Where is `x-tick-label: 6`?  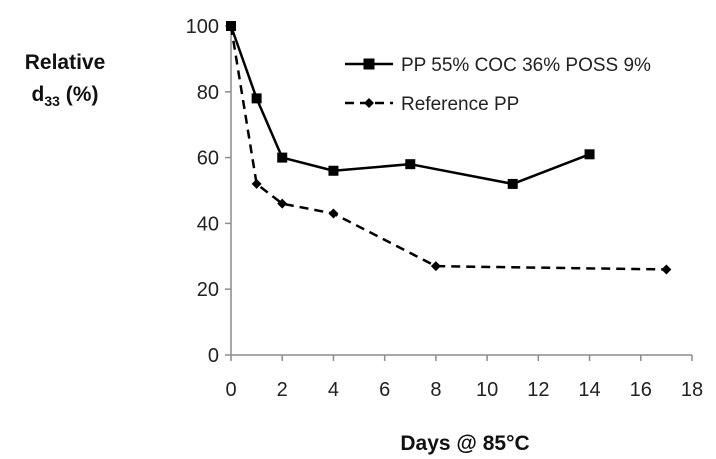
x-tick-label: 6 is located at coordinates (384, 390).